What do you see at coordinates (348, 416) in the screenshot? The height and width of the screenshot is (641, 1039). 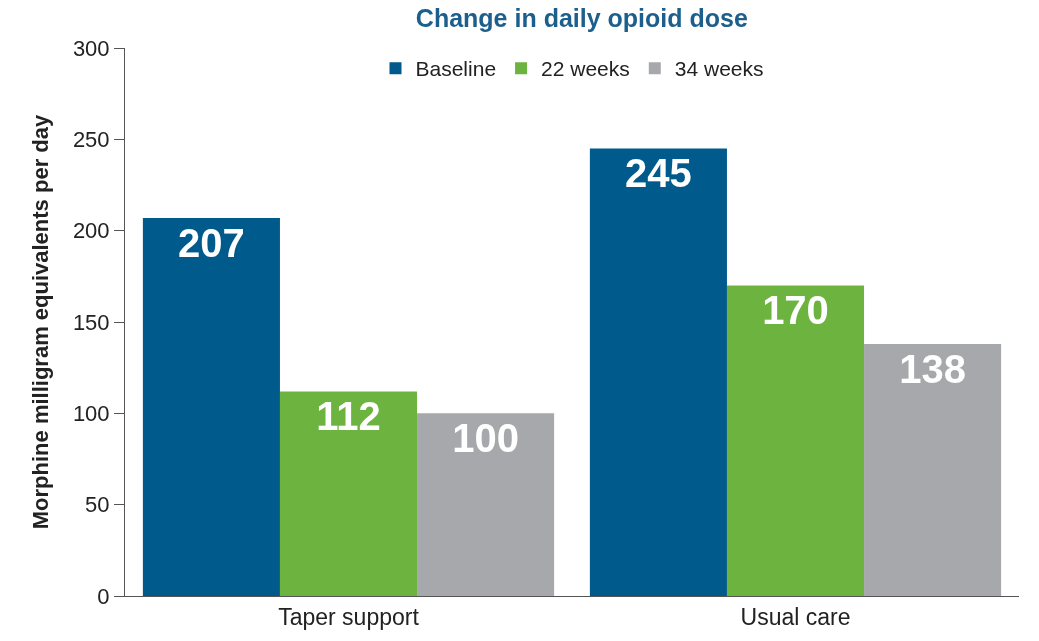 I see `data-label: 112` at bounding box center [348, 416].